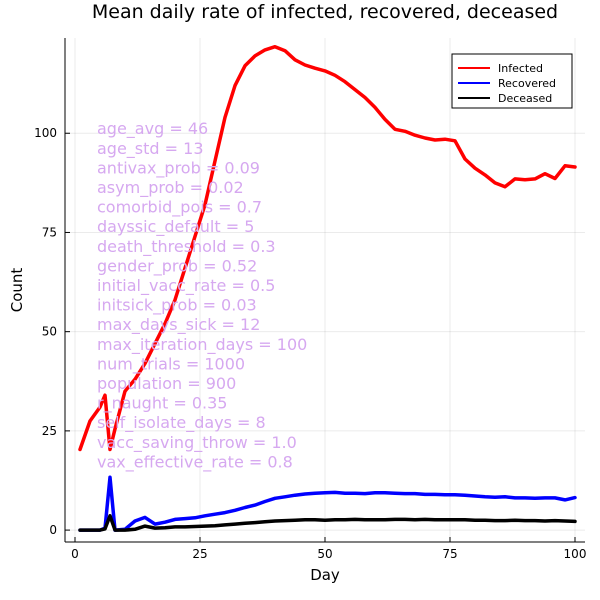 The height and width of the screenshot is (600, 600). I want to click on parameter-annotation: initsick_prob = 0.03, so click(177, 306).